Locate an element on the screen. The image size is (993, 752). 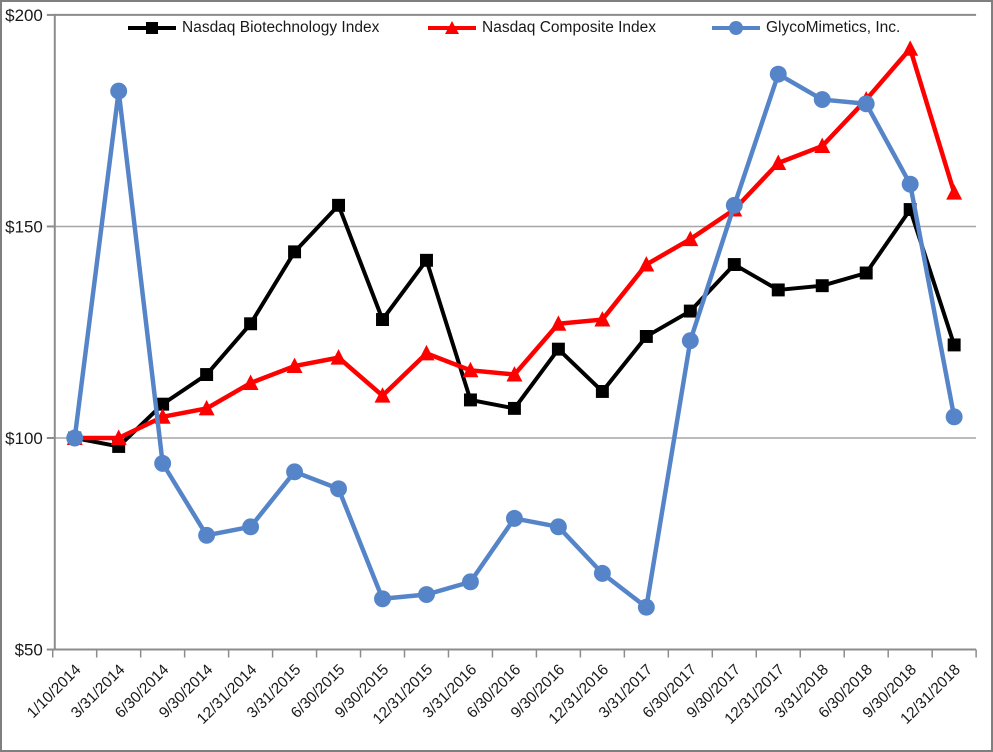
y-tick-label: $150 is located at coordinates (24, 226).